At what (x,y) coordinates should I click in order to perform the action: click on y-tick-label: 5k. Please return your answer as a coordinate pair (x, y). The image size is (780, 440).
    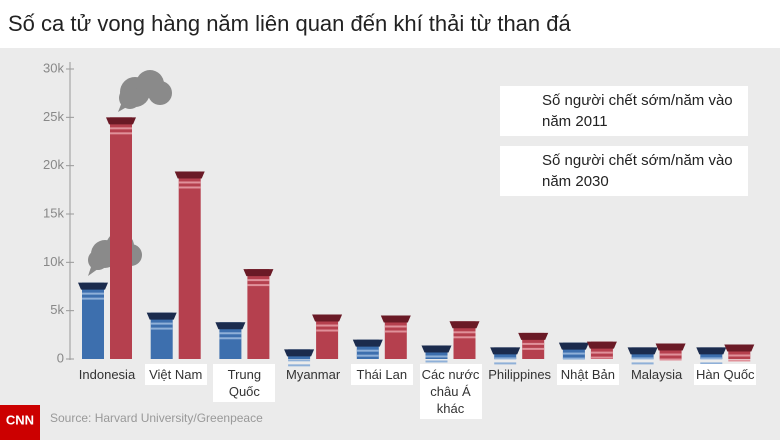
    Looking at the image, I should click on (57, 309).